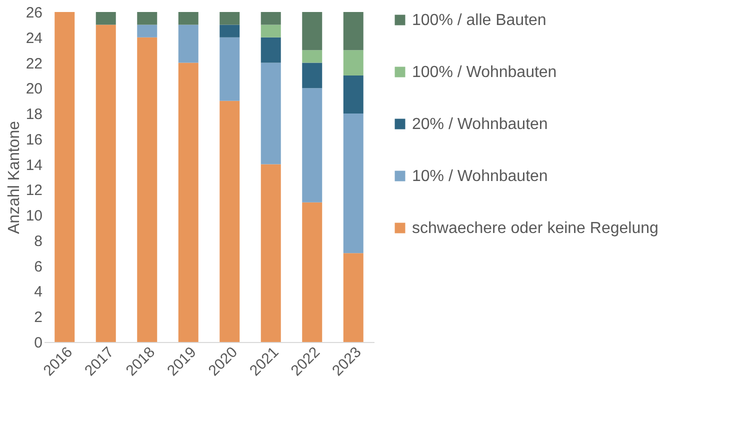 This screenshot has height=430, width=740. I want to click on y-tick-label: 26, so click(34, 13).